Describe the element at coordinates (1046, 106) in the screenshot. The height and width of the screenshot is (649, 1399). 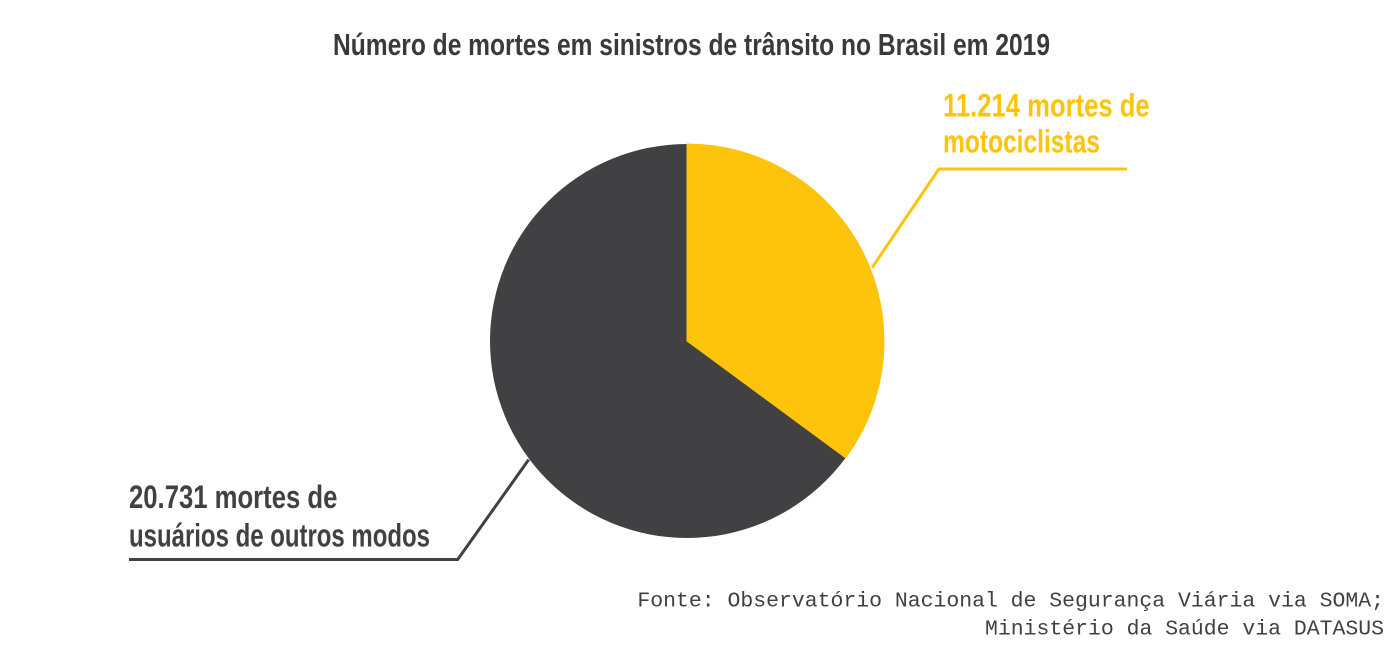
I see `svg-text: 11.214 mortes de` at that location.